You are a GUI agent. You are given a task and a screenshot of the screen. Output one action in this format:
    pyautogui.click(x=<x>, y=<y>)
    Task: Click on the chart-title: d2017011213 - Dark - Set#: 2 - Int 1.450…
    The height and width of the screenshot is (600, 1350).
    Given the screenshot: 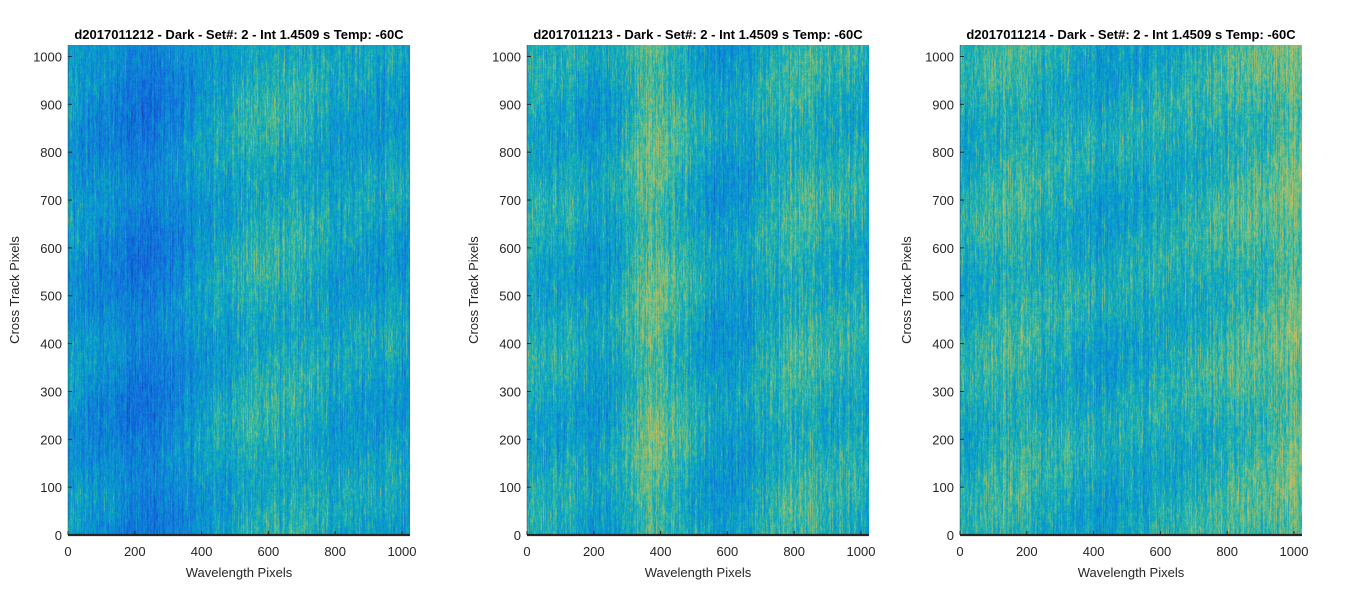 What is the action you would take?
    pyautogui.click(x=698, y=34)
    